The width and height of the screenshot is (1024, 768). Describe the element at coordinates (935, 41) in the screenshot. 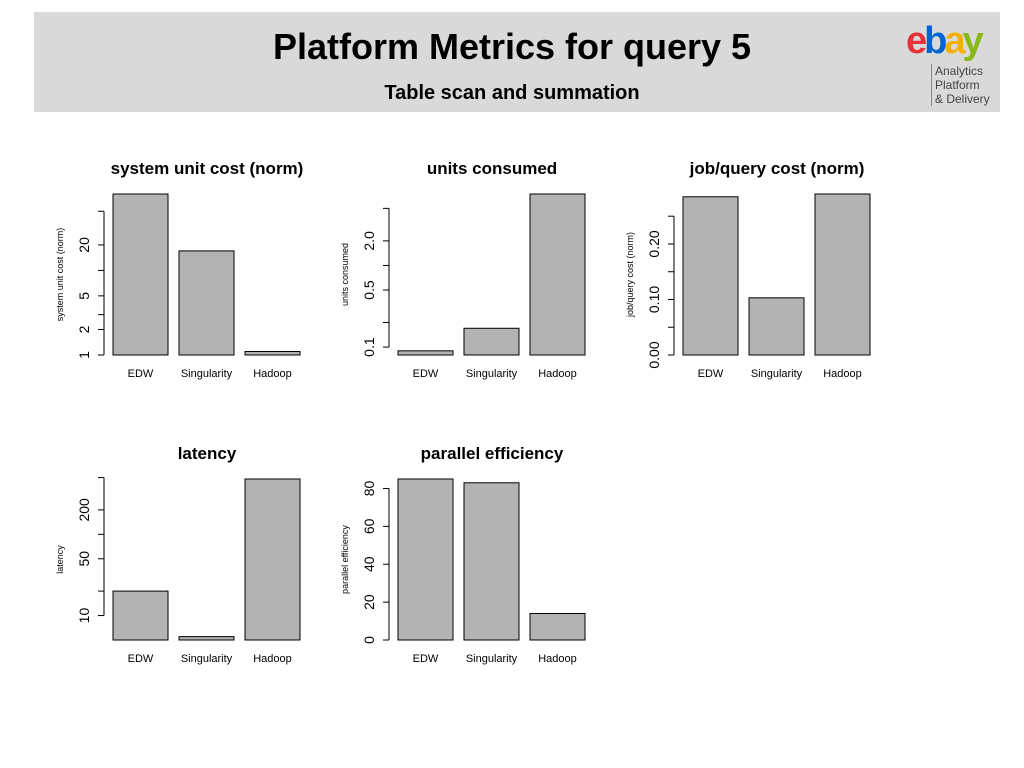

I see `logo-letter-b: b` at that location.